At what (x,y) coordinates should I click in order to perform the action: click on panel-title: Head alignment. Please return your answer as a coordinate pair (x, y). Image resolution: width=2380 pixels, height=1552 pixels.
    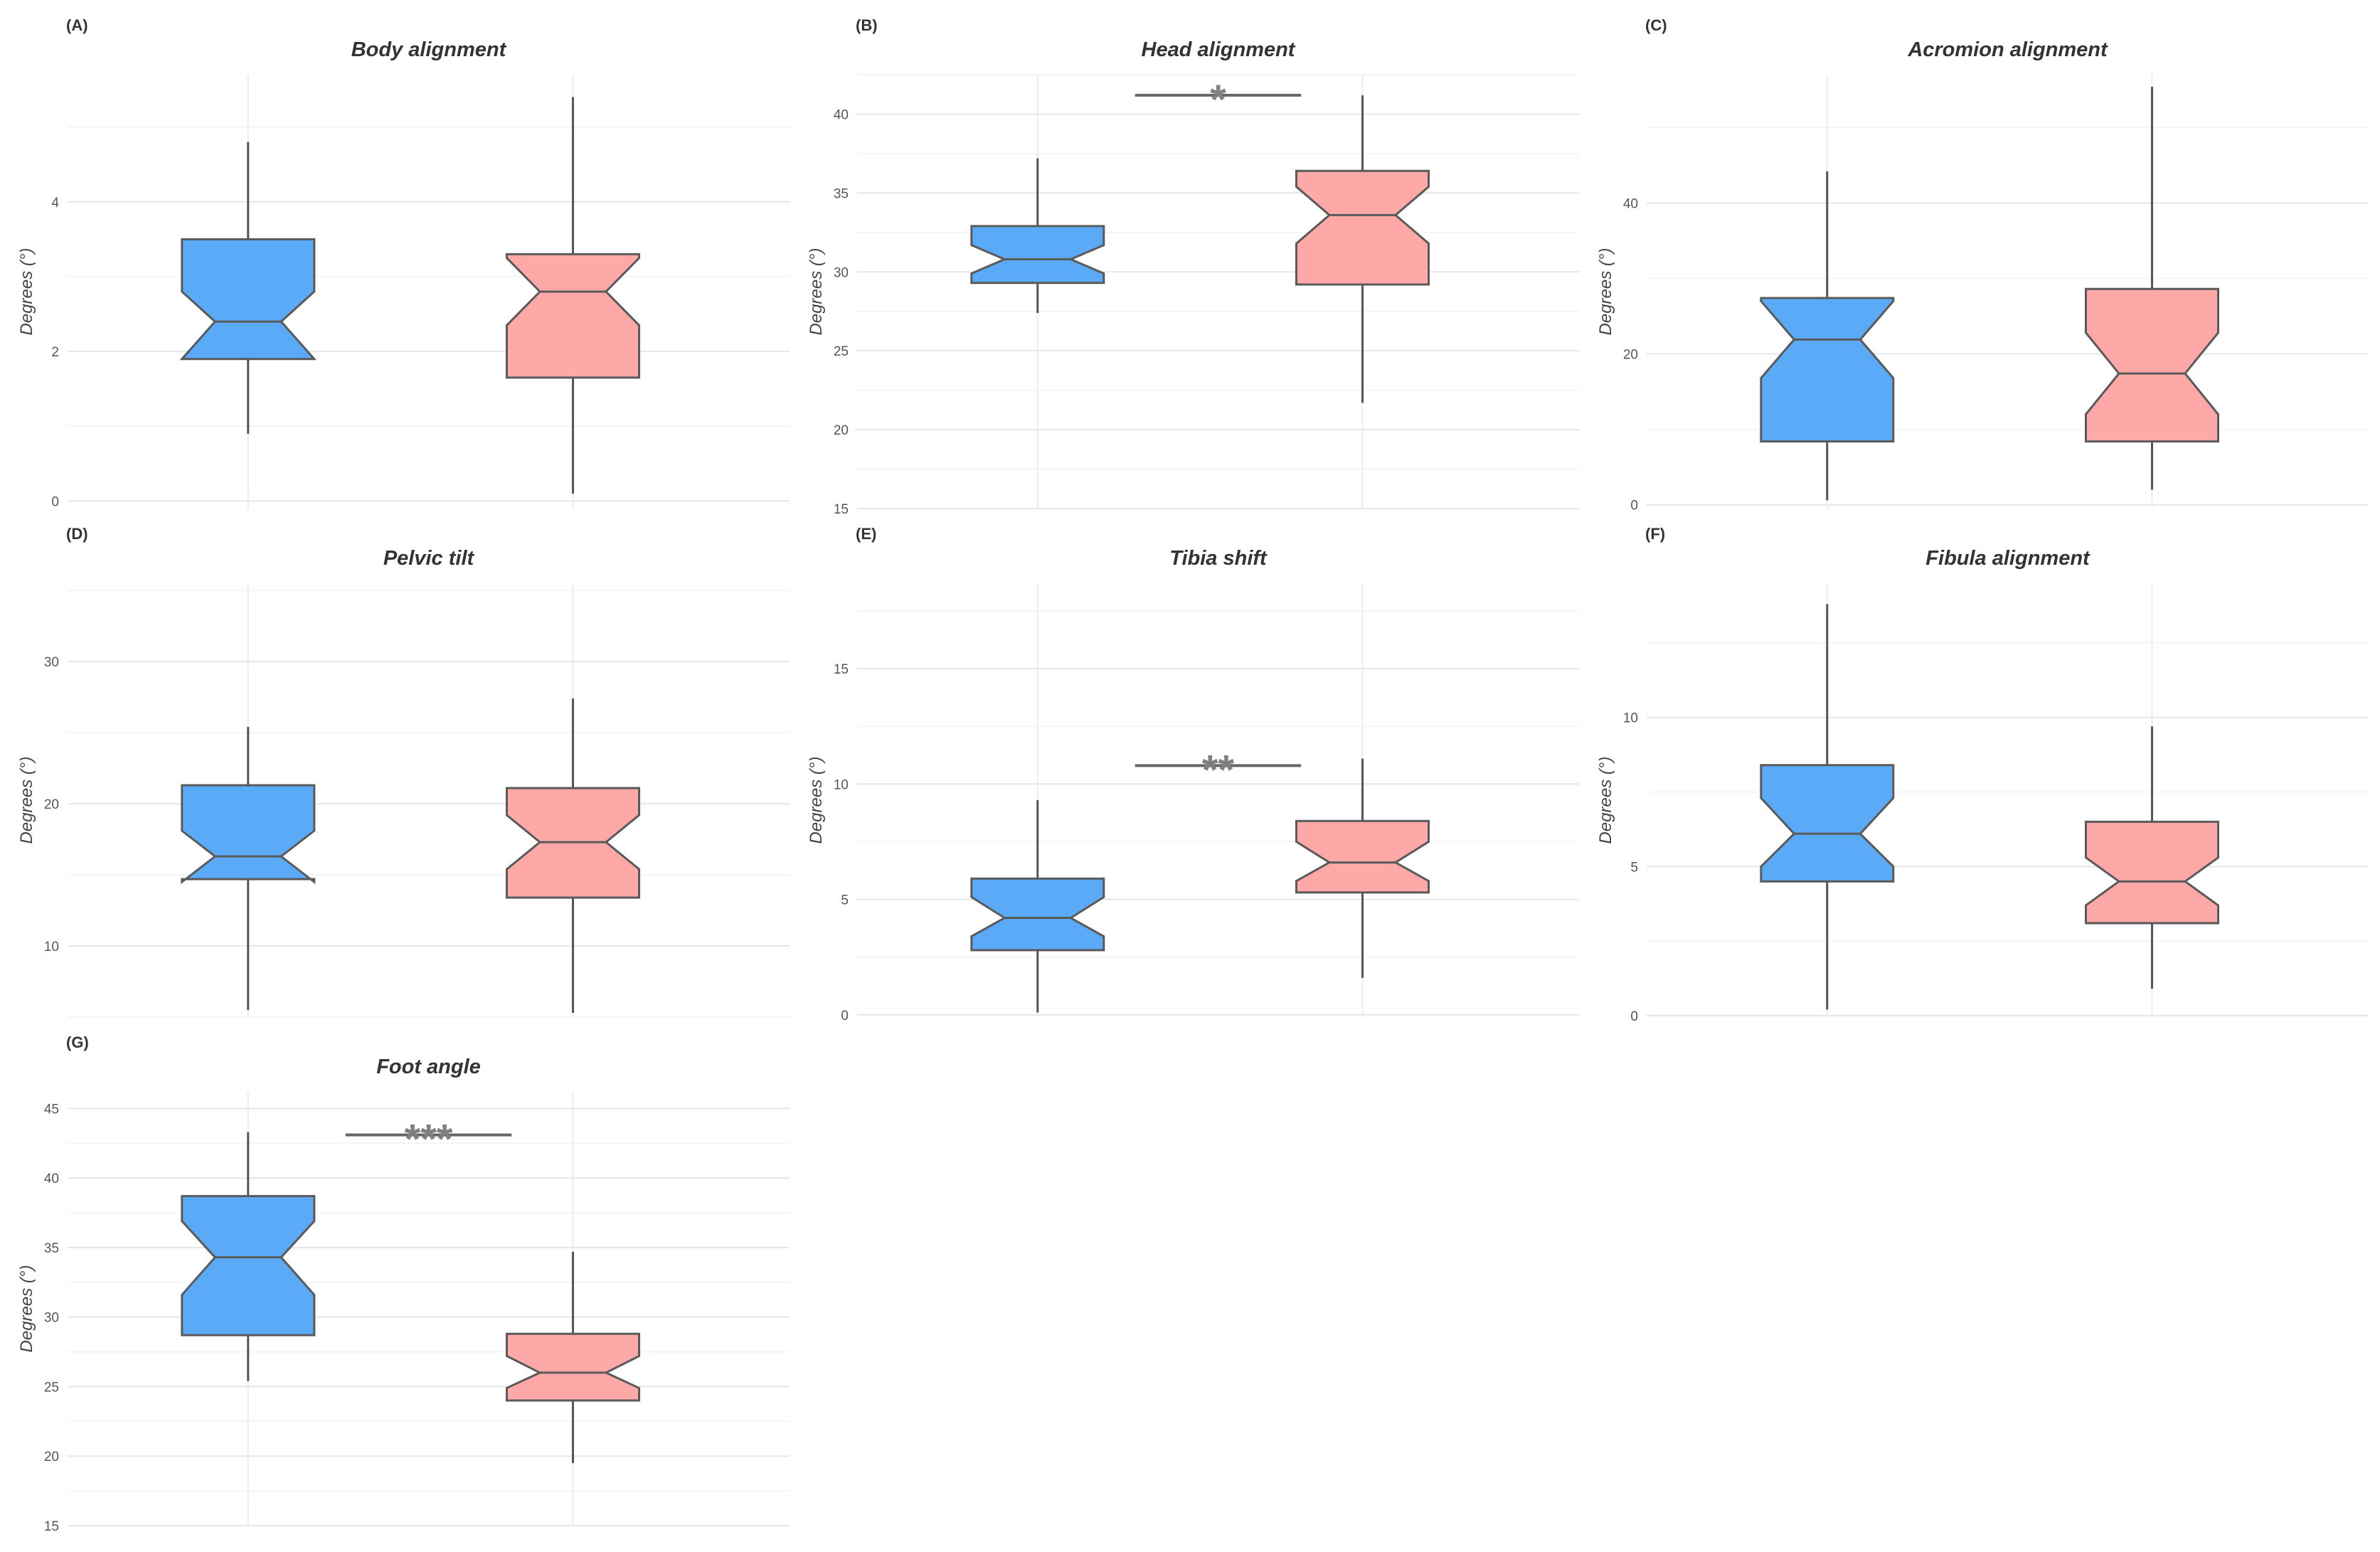
    Looking at the image, I should click on (1219, 49).